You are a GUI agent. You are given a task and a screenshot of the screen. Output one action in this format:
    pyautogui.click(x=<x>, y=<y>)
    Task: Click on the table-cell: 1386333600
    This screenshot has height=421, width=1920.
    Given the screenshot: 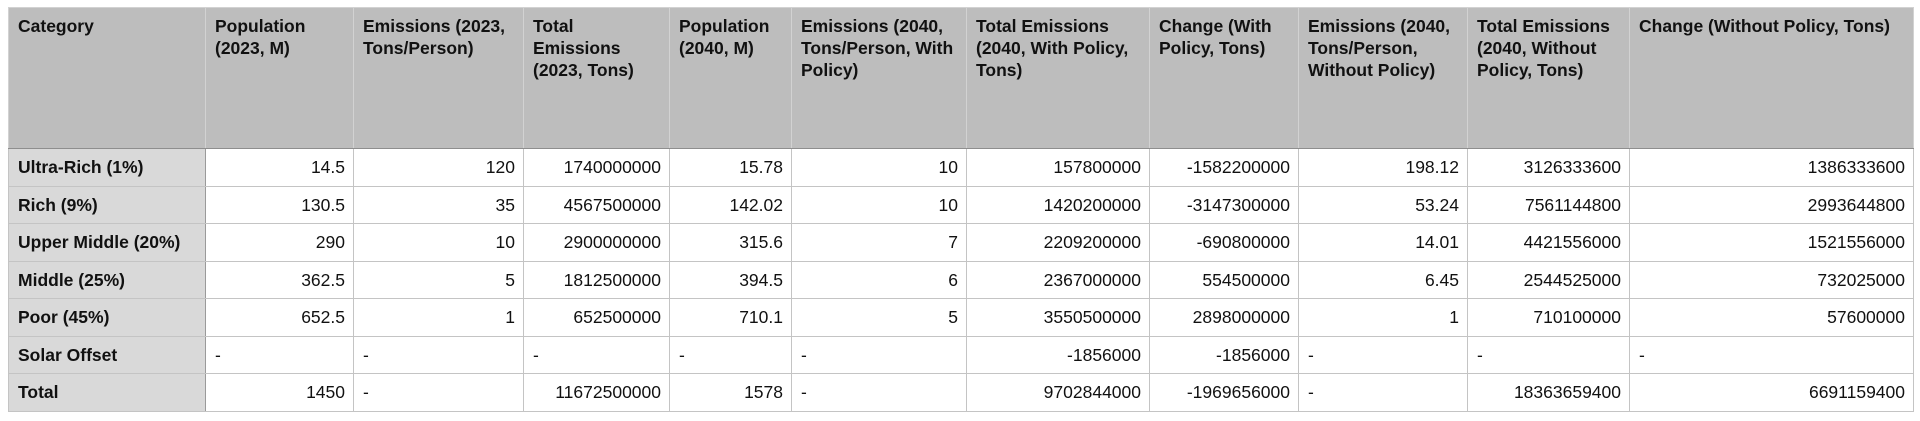 What is the action you would take?
    pyautogui.click(x=1771, y=167)
    